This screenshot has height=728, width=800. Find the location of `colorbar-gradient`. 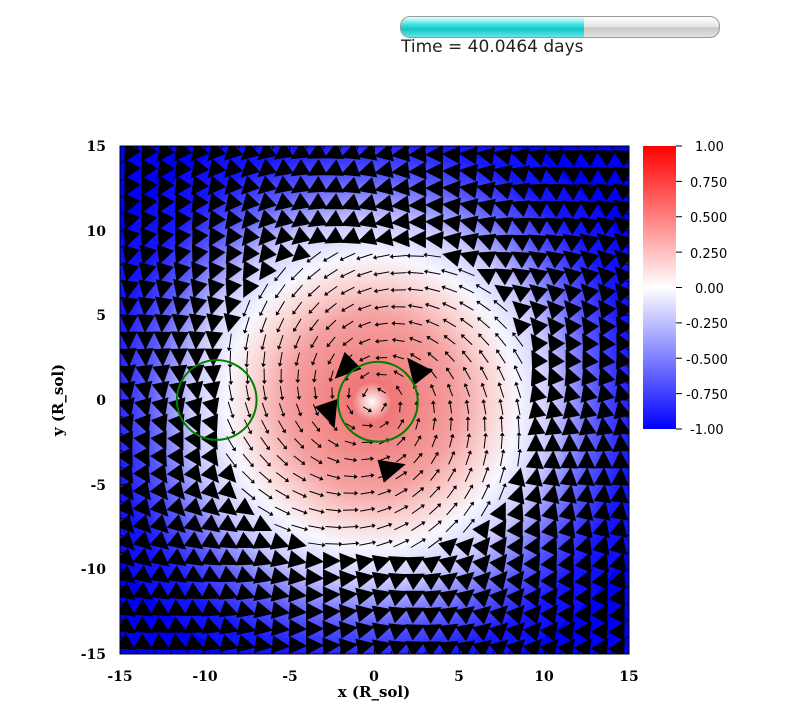

colorbar-gradient is located at coordinates (659, 287).